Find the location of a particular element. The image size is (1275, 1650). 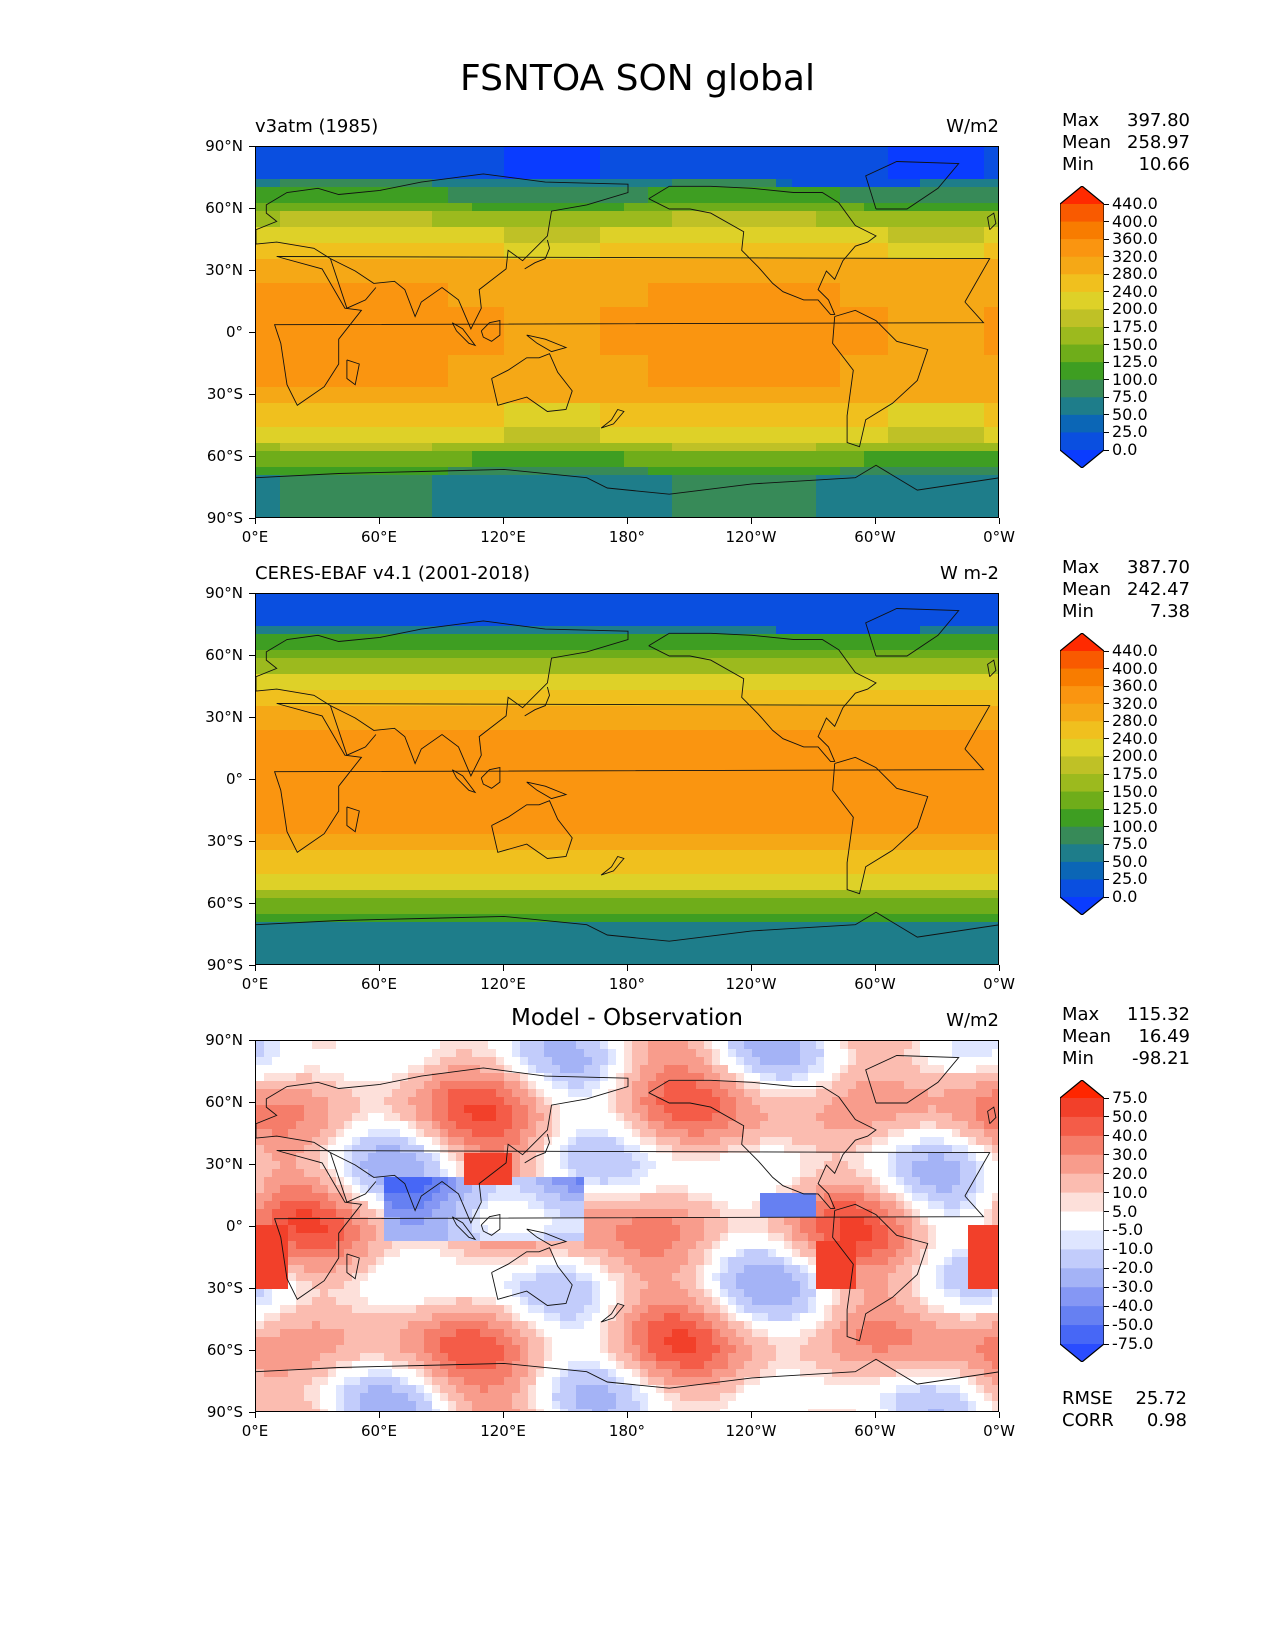

colorbar-label: 320.0 is located at coordinates (1135, 703).